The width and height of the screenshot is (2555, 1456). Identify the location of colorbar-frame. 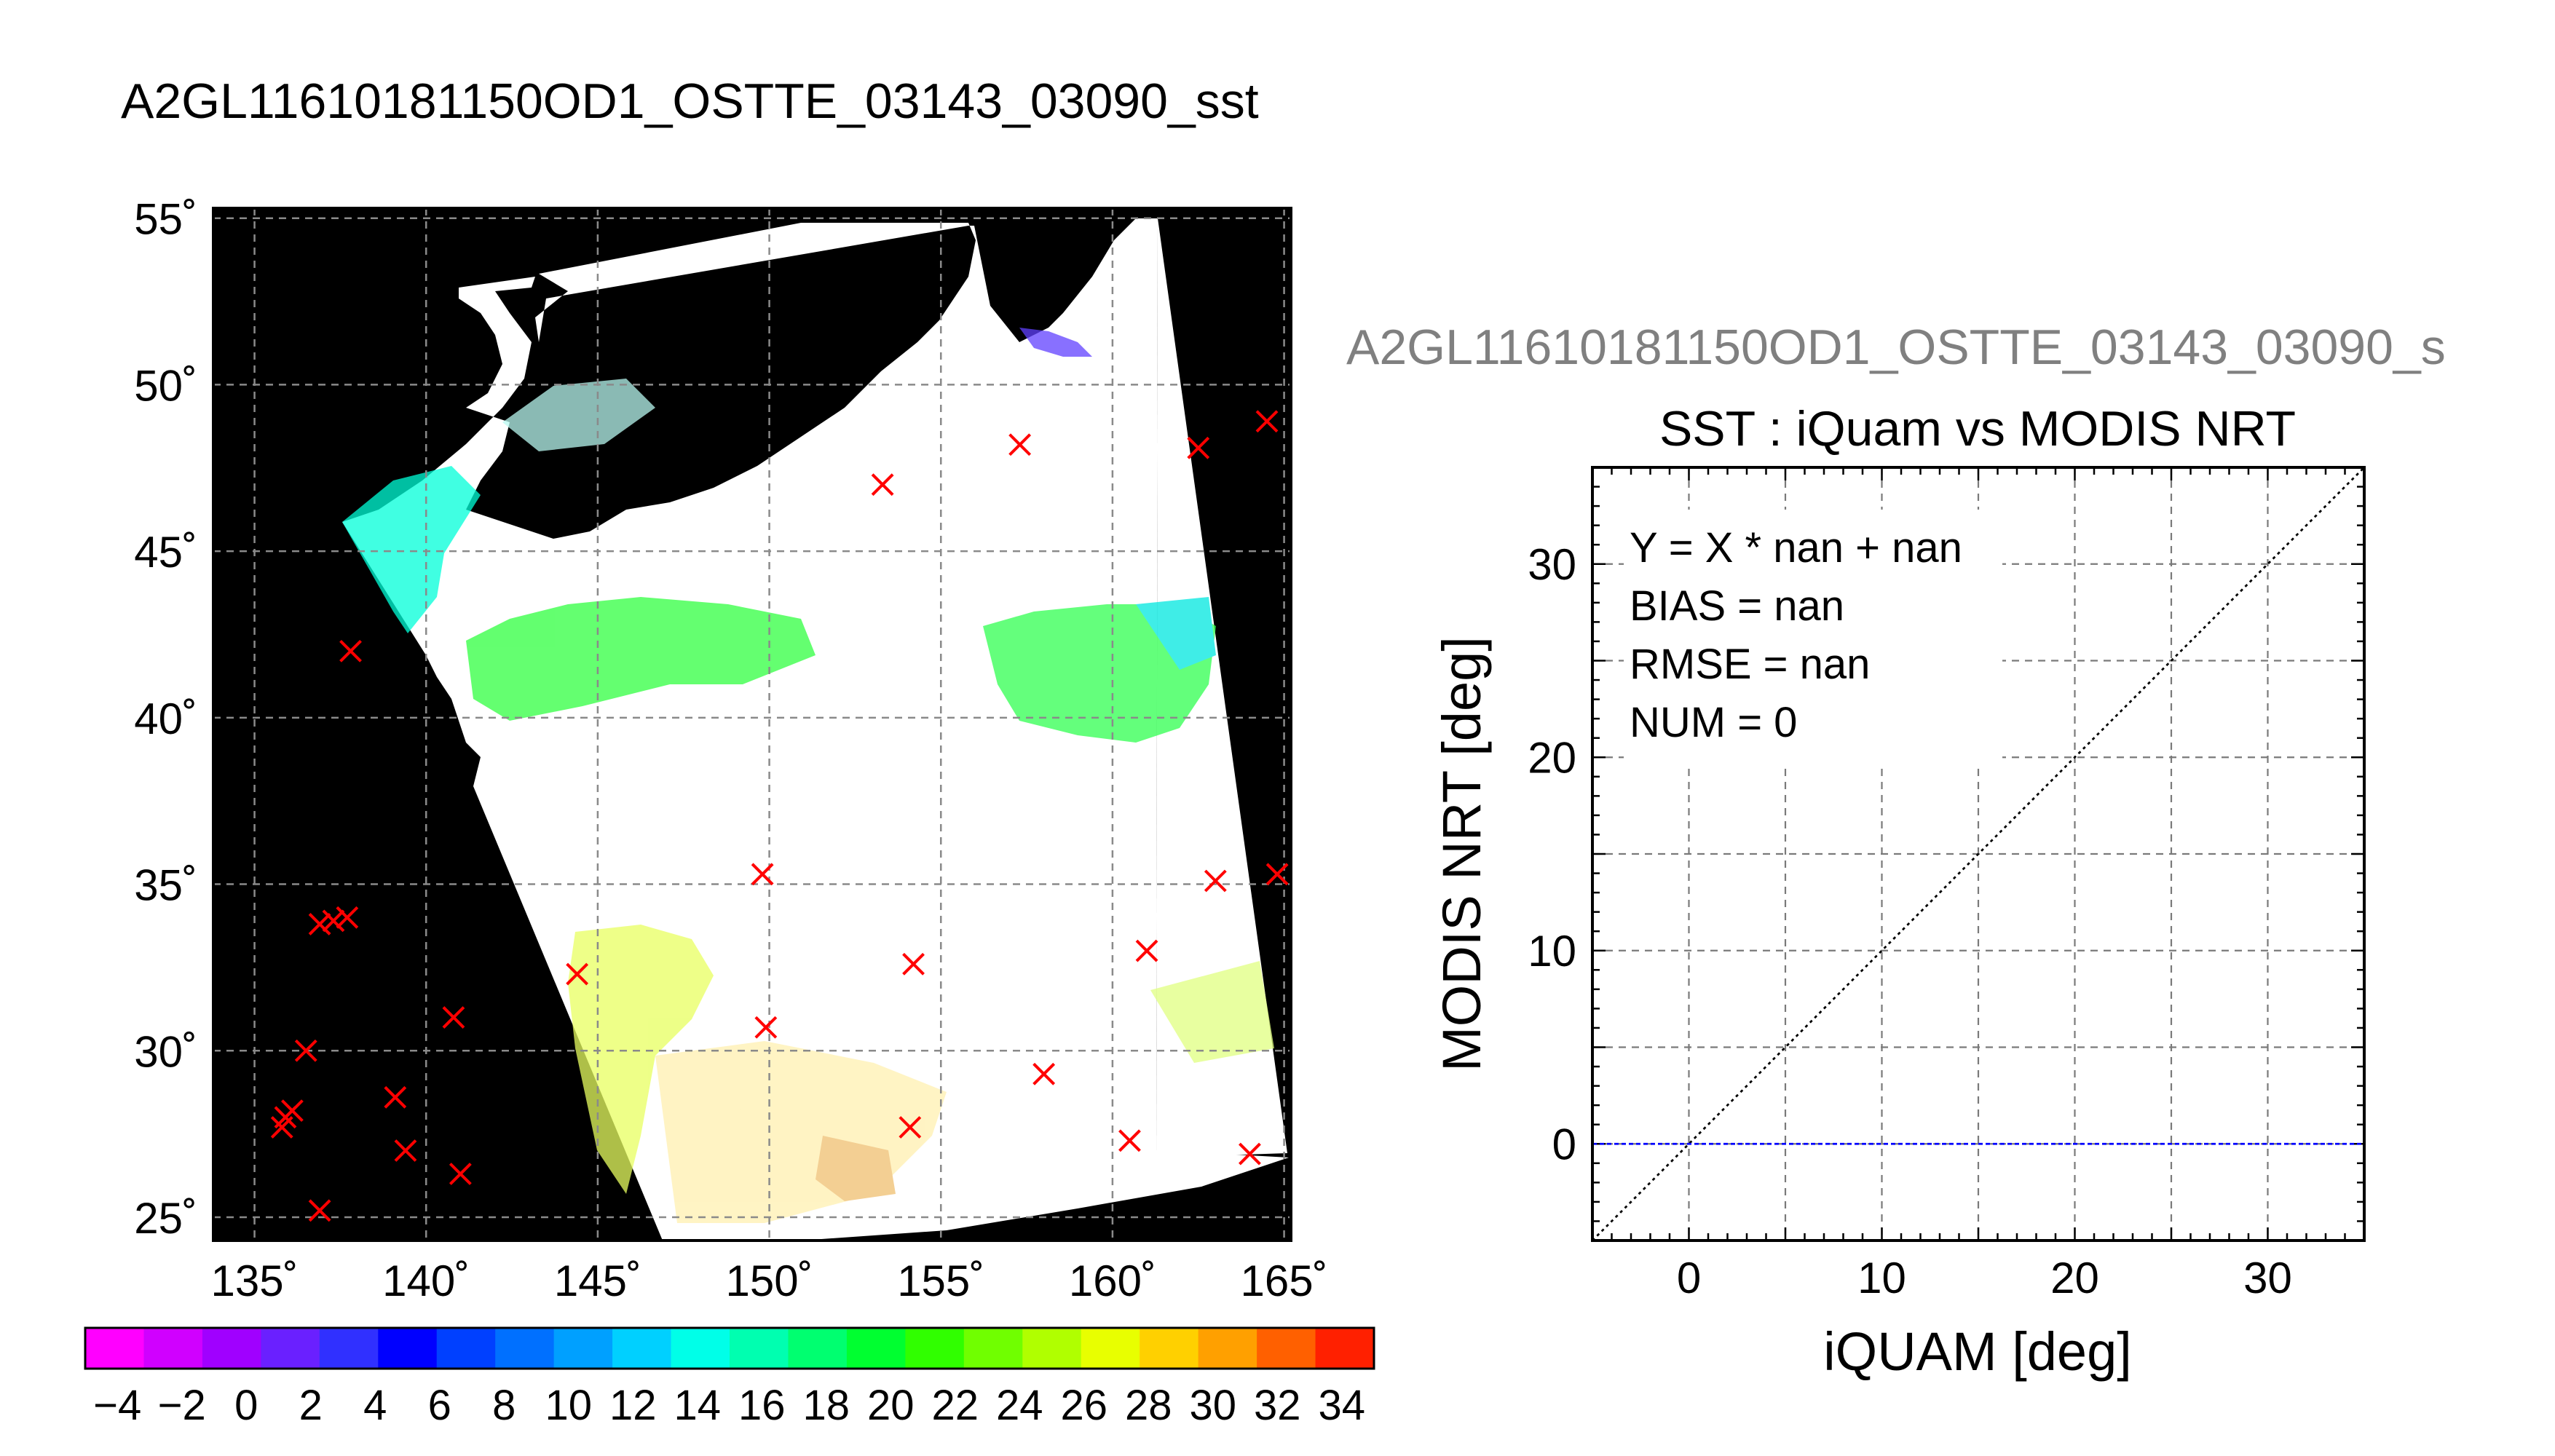
(729, 1348).